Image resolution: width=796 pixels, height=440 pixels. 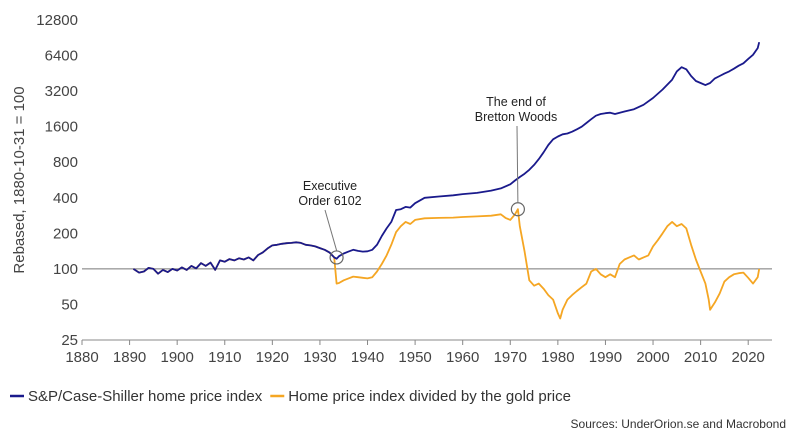 I want to click on source-note: Sources: UnderOrion.se and Macrobond, so click(x=678, y=424).